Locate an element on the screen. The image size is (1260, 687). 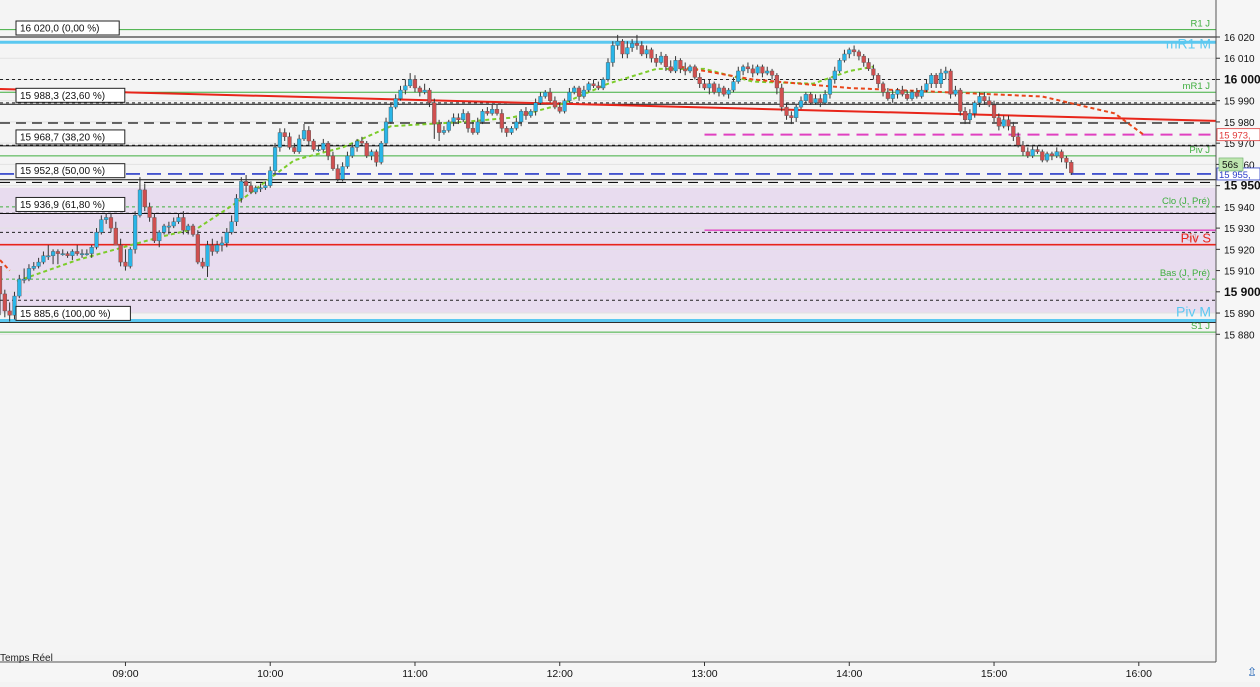
countdown-label: 56s is located at coordinates (1230, 165).